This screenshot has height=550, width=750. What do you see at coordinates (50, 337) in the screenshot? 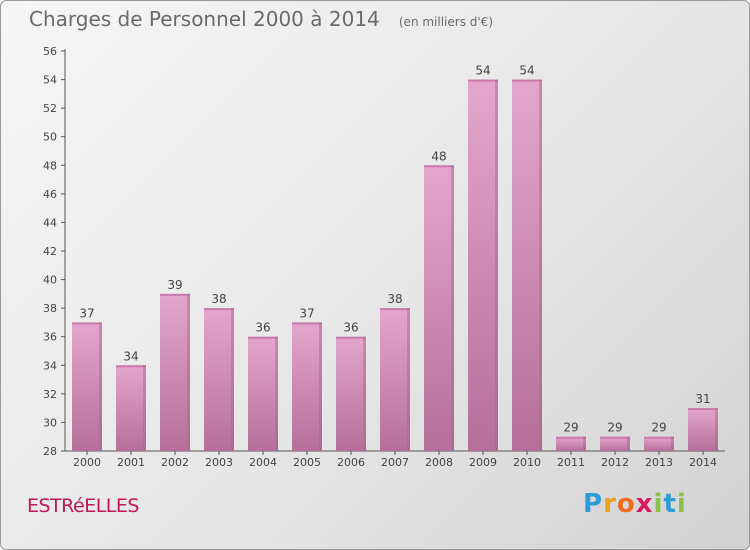
I see `y-tick-label: 36` at bounding box center [50, 337].